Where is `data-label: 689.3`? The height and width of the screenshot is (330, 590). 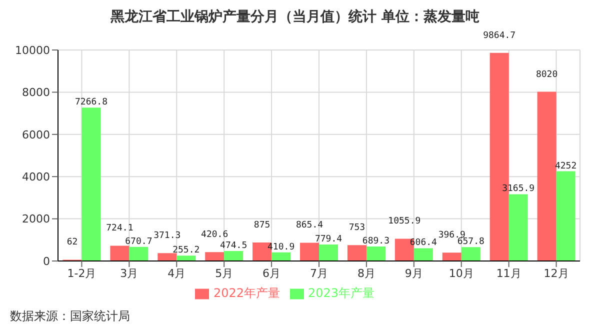
data-label: 689.3 is located at coordinates (376, 241).